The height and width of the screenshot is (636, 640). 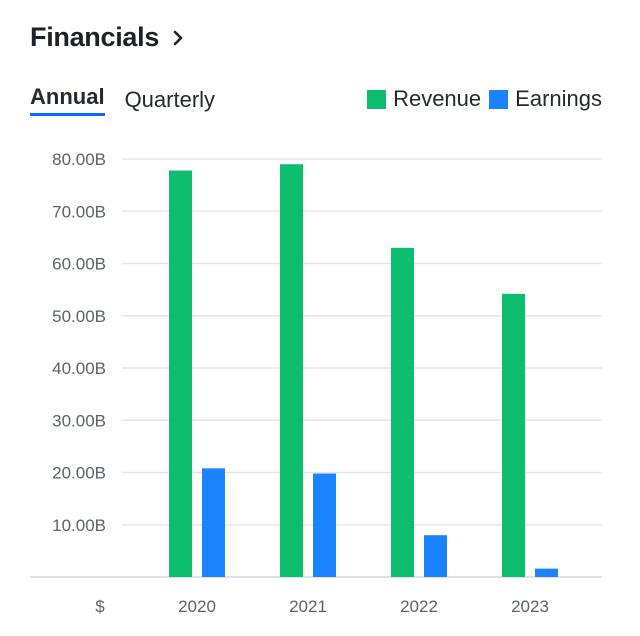 I want to click on bar-earnings-2022, so click(x=435, y=556).